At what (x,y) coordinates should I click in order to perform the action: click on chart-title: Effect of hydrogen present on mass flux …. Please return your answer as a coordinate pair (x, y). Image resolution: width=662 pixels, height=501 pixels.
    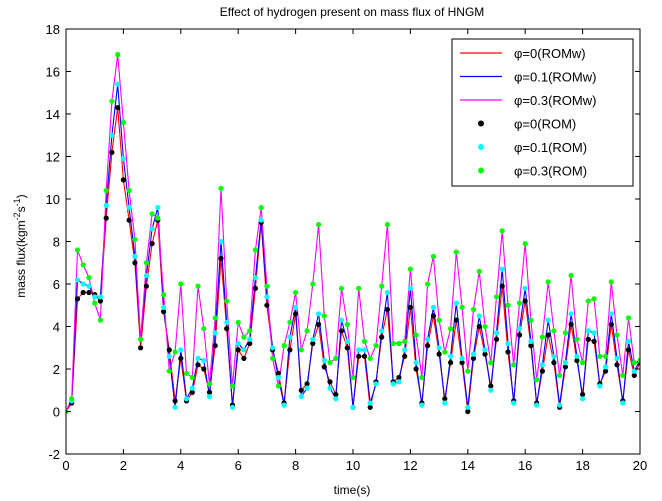
    Looking at the image, I should click on (352, 12).